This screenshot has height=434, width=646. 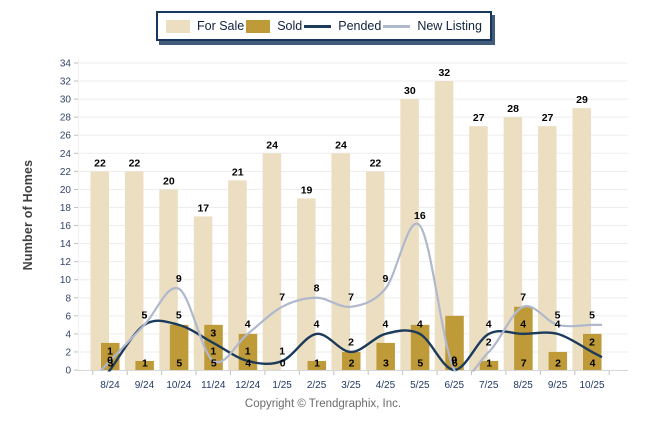 What do you see at coordinates (341, 145) in the screenshot?
I see `label-for-sale: 24` at bounding box center [341, 145].